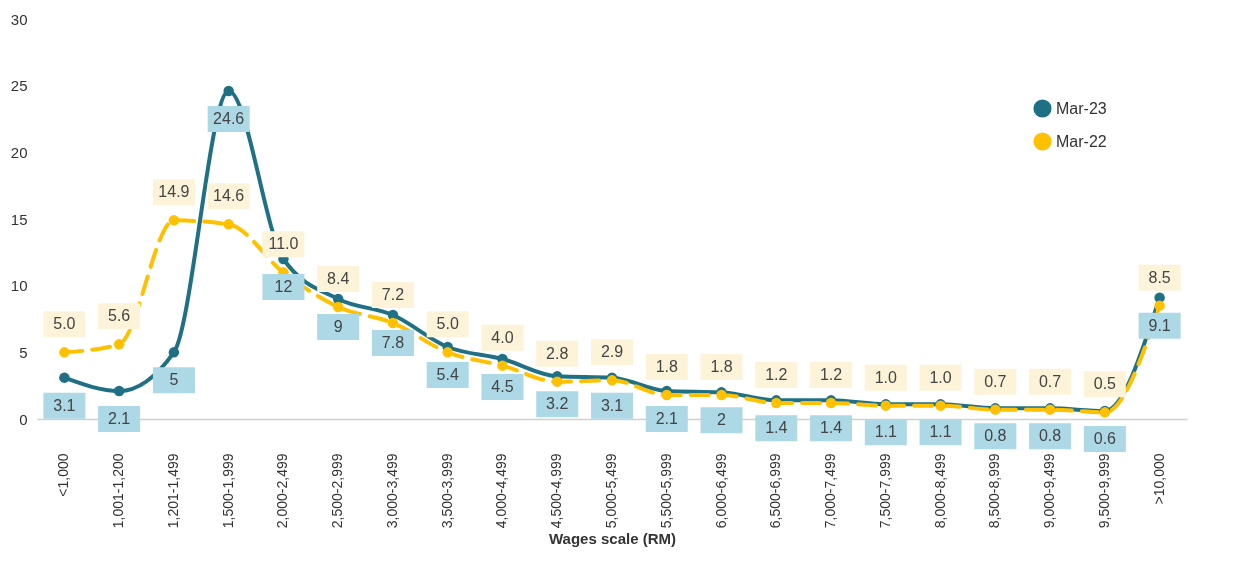 This screenshot has height=579, width=1243. Describe the element at coordinates (1105, 384) in the screenshot. I see `data-label: 0.5` at that location.